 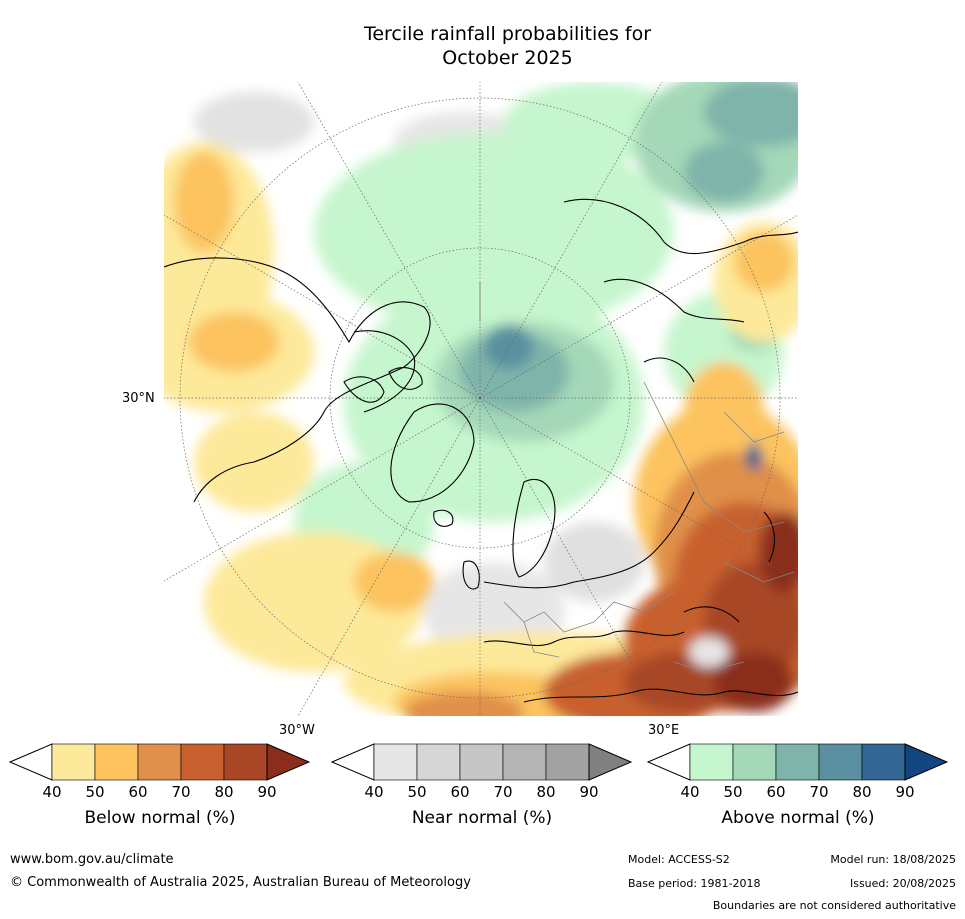 What do you see at coordinates (181, 792) in the screenshot?
I see `colorbar-below-tick: 70` at bounding box center [181, 792].